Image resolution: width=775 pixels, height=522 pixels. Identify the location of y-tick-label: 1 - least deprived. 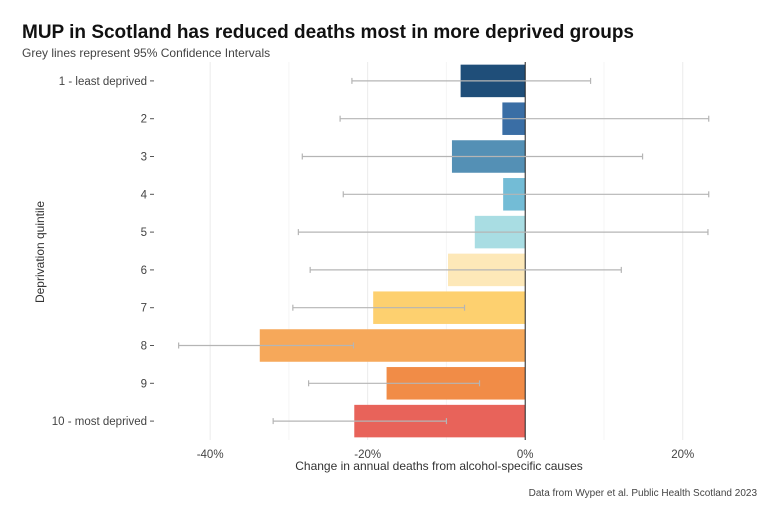
(103, 82).